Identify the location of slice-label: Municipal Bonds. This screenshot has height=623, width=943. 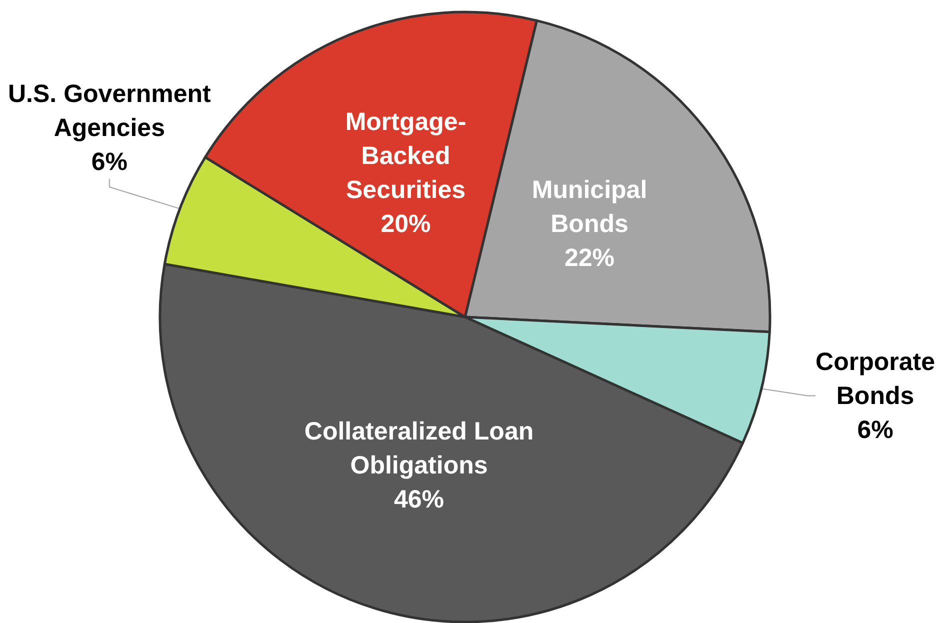
(590, 207).